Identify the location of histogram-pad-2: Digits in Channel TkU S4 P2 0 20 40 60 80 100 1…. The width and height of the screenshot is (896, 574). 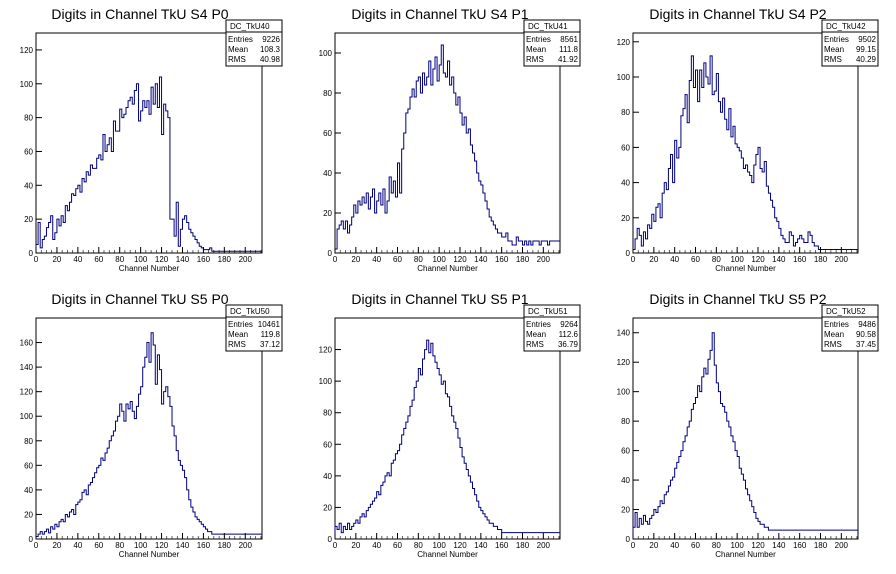
(748, 139).